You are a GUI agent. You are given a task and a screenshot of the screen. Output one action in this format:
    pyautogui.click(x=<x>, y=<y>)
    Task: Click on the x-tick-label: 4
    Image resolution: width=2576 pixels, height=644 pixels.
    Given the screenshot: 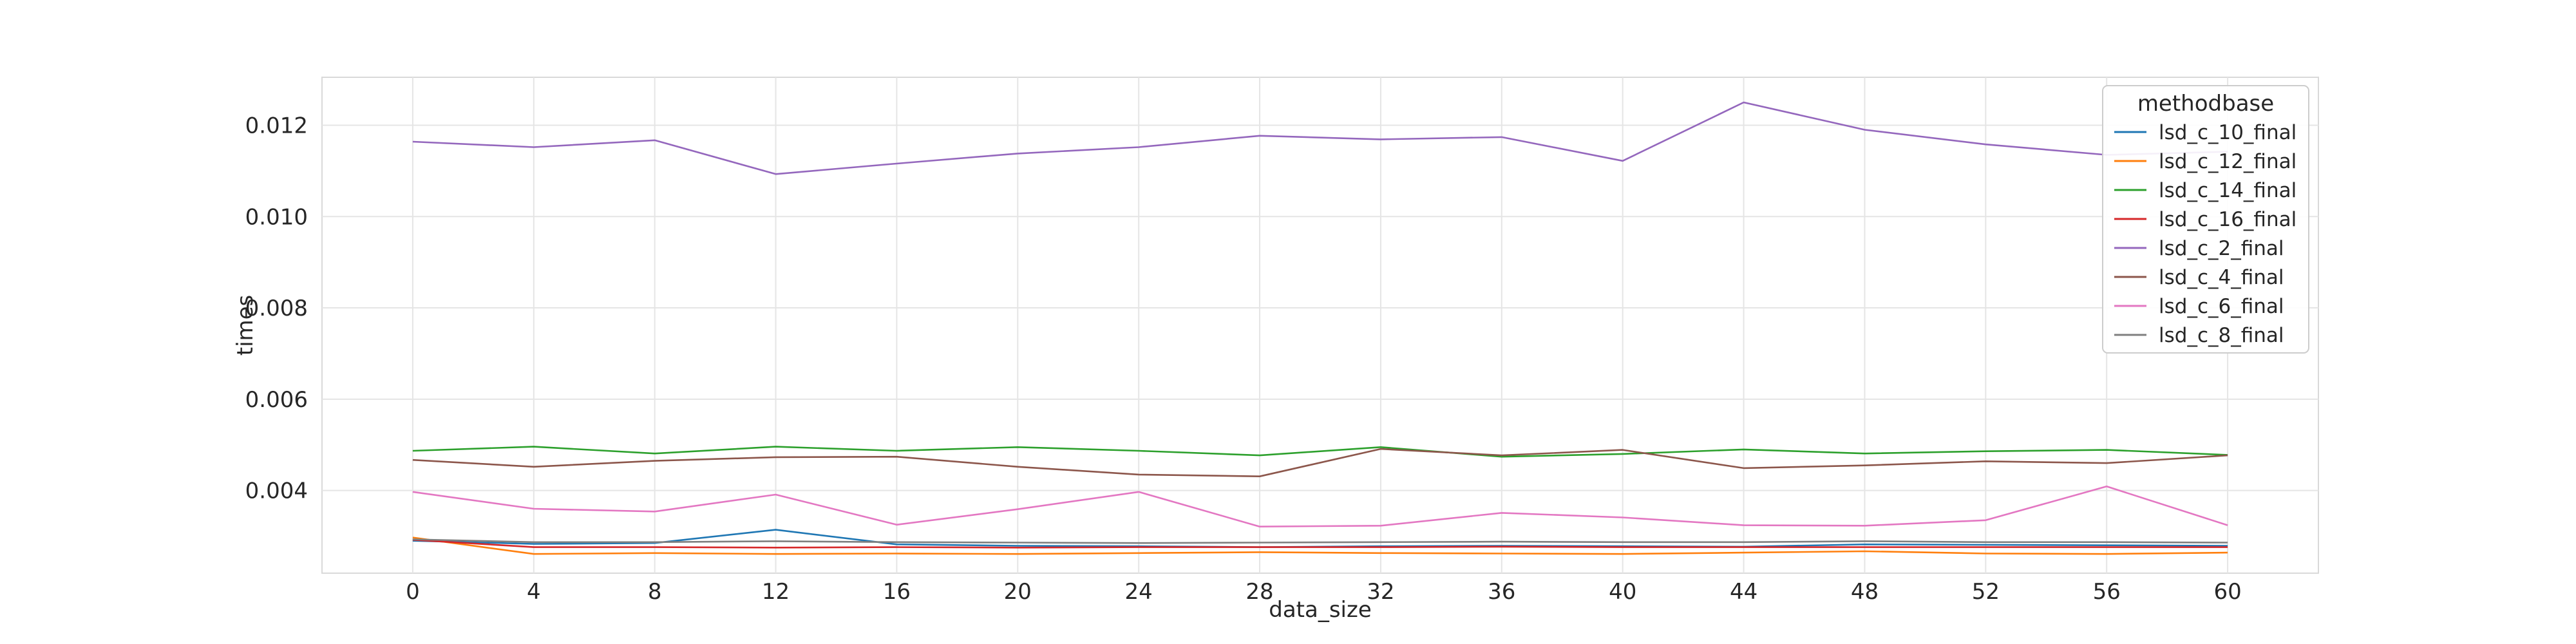 What is the action you would take?
    pyautogui.click(x=534, y=592)
    